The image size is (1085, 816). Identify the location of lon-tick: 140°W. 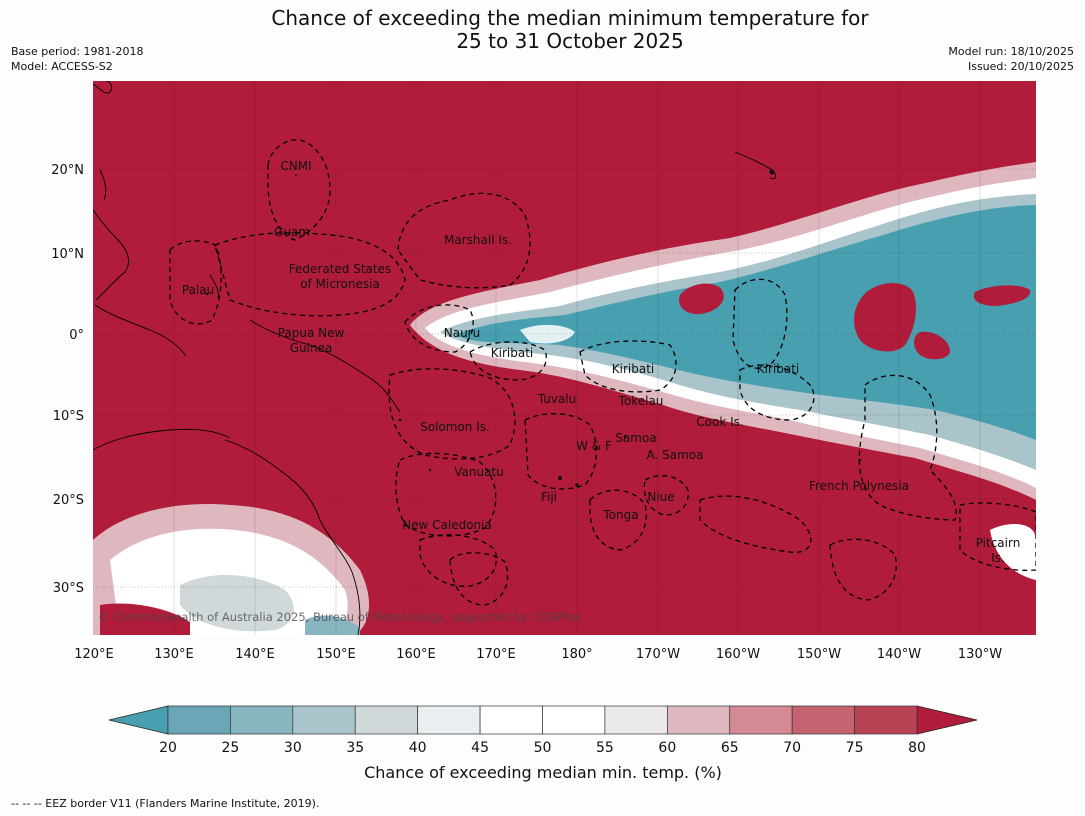
(899, 654).